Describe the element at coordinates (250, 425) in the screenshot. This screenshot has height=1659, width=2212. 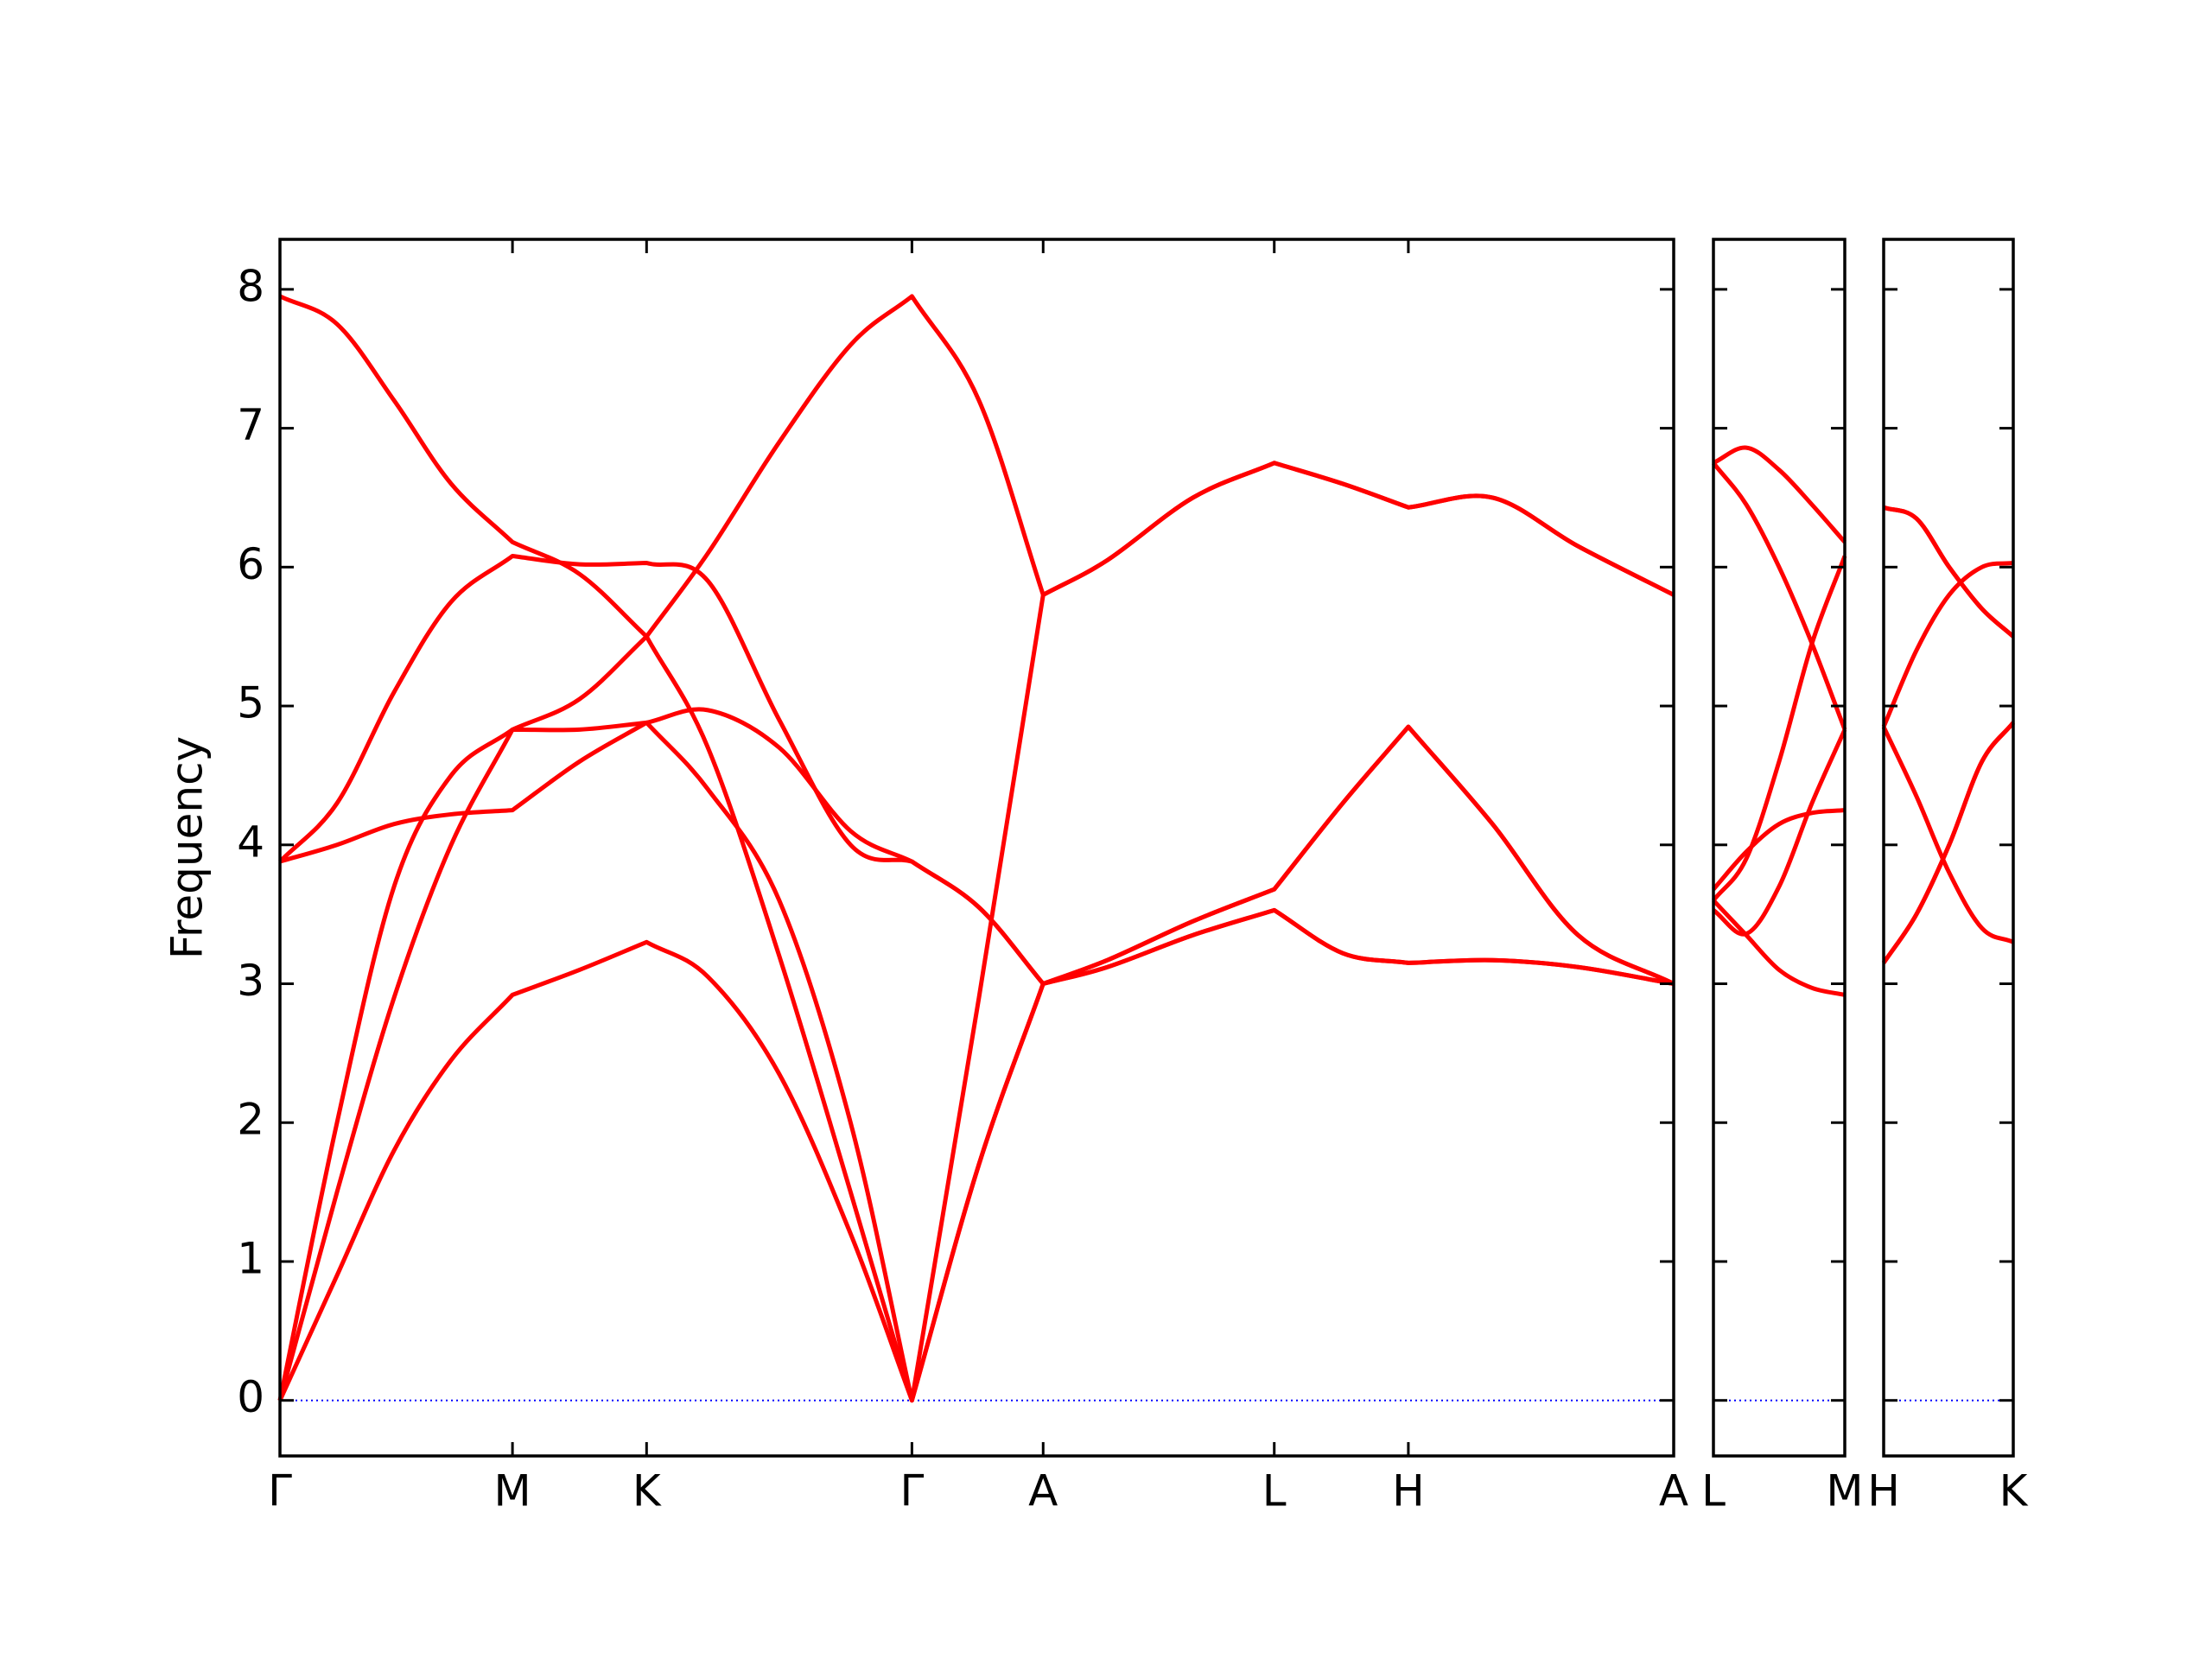
I see `y-tick-label: 7` at that location.